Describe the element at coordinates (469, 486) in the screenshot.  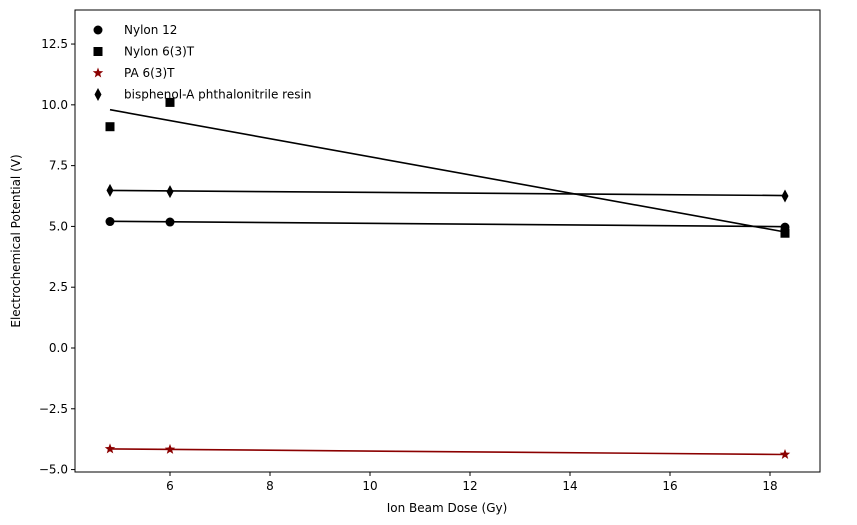
I see `x-tick-label: 12` at that location.